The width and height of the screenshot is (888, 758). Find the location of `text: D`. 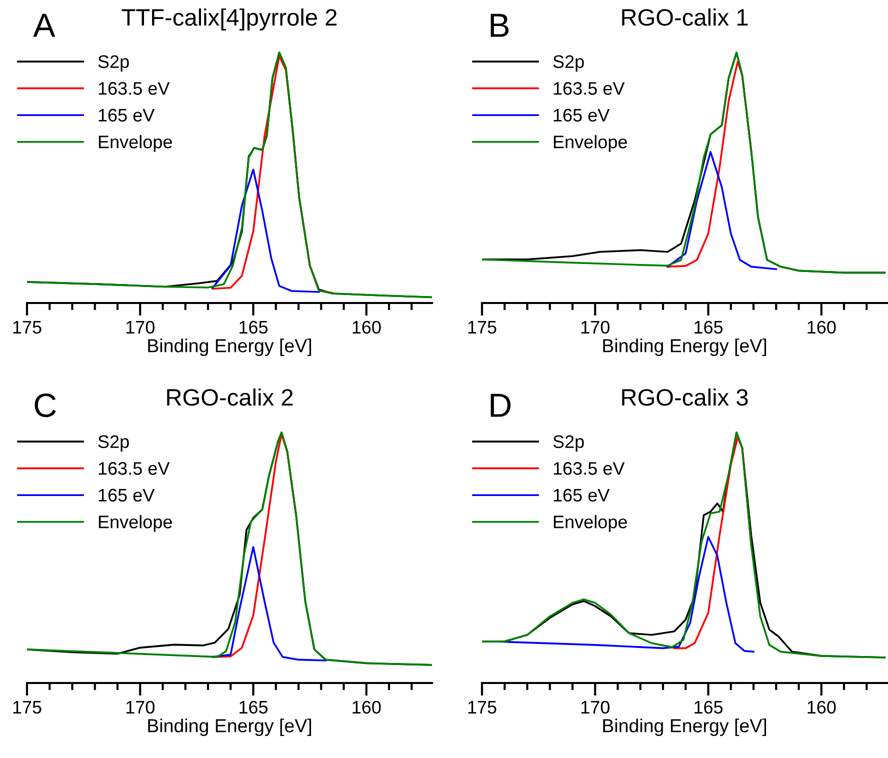

text: D is located at coordinates (500, 405).